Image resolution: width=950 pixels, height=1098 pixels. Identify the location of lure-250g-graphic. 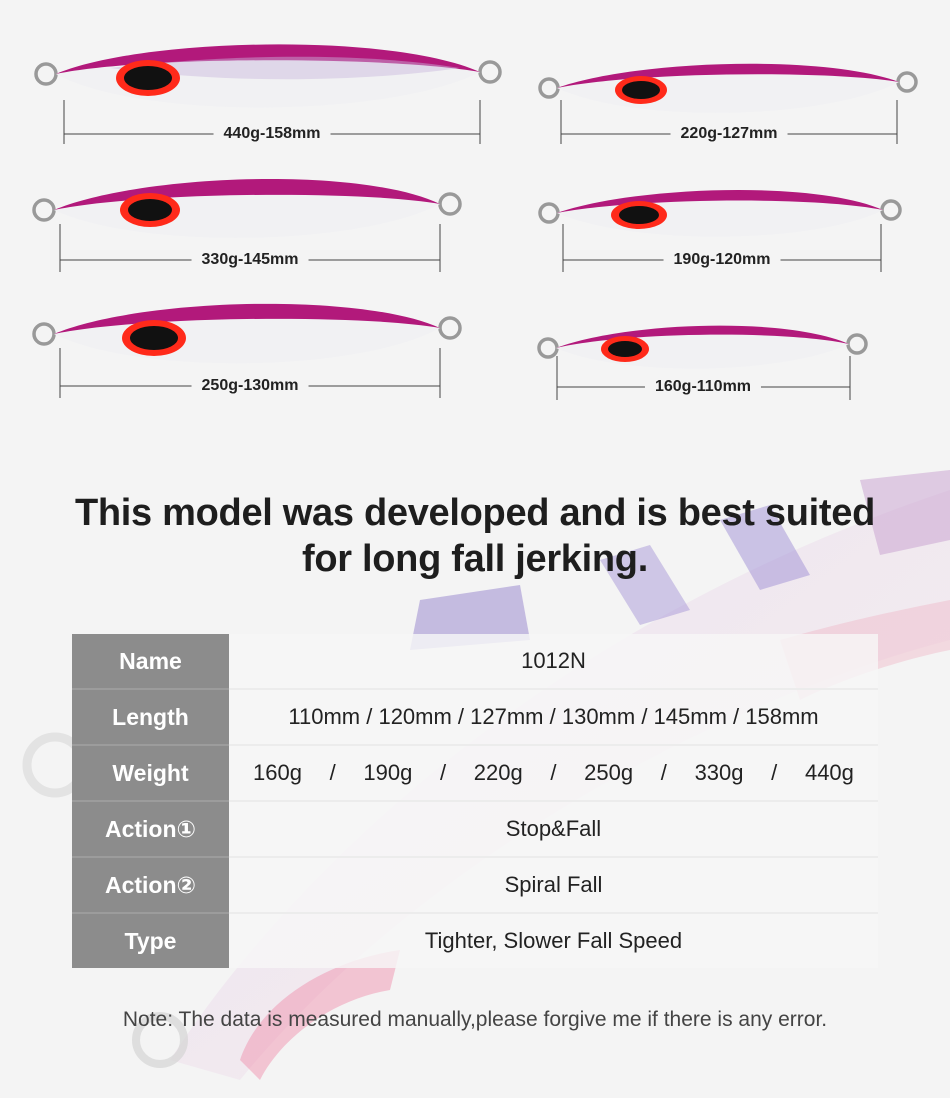
(247, 350).